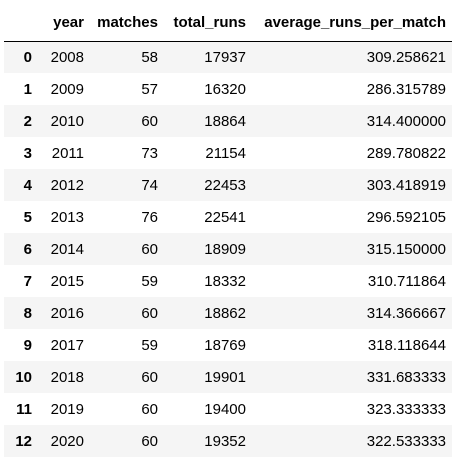 The height and width of the screenshot is (469, 475). I want to click on cell-year: 2008, so click(67, 57).